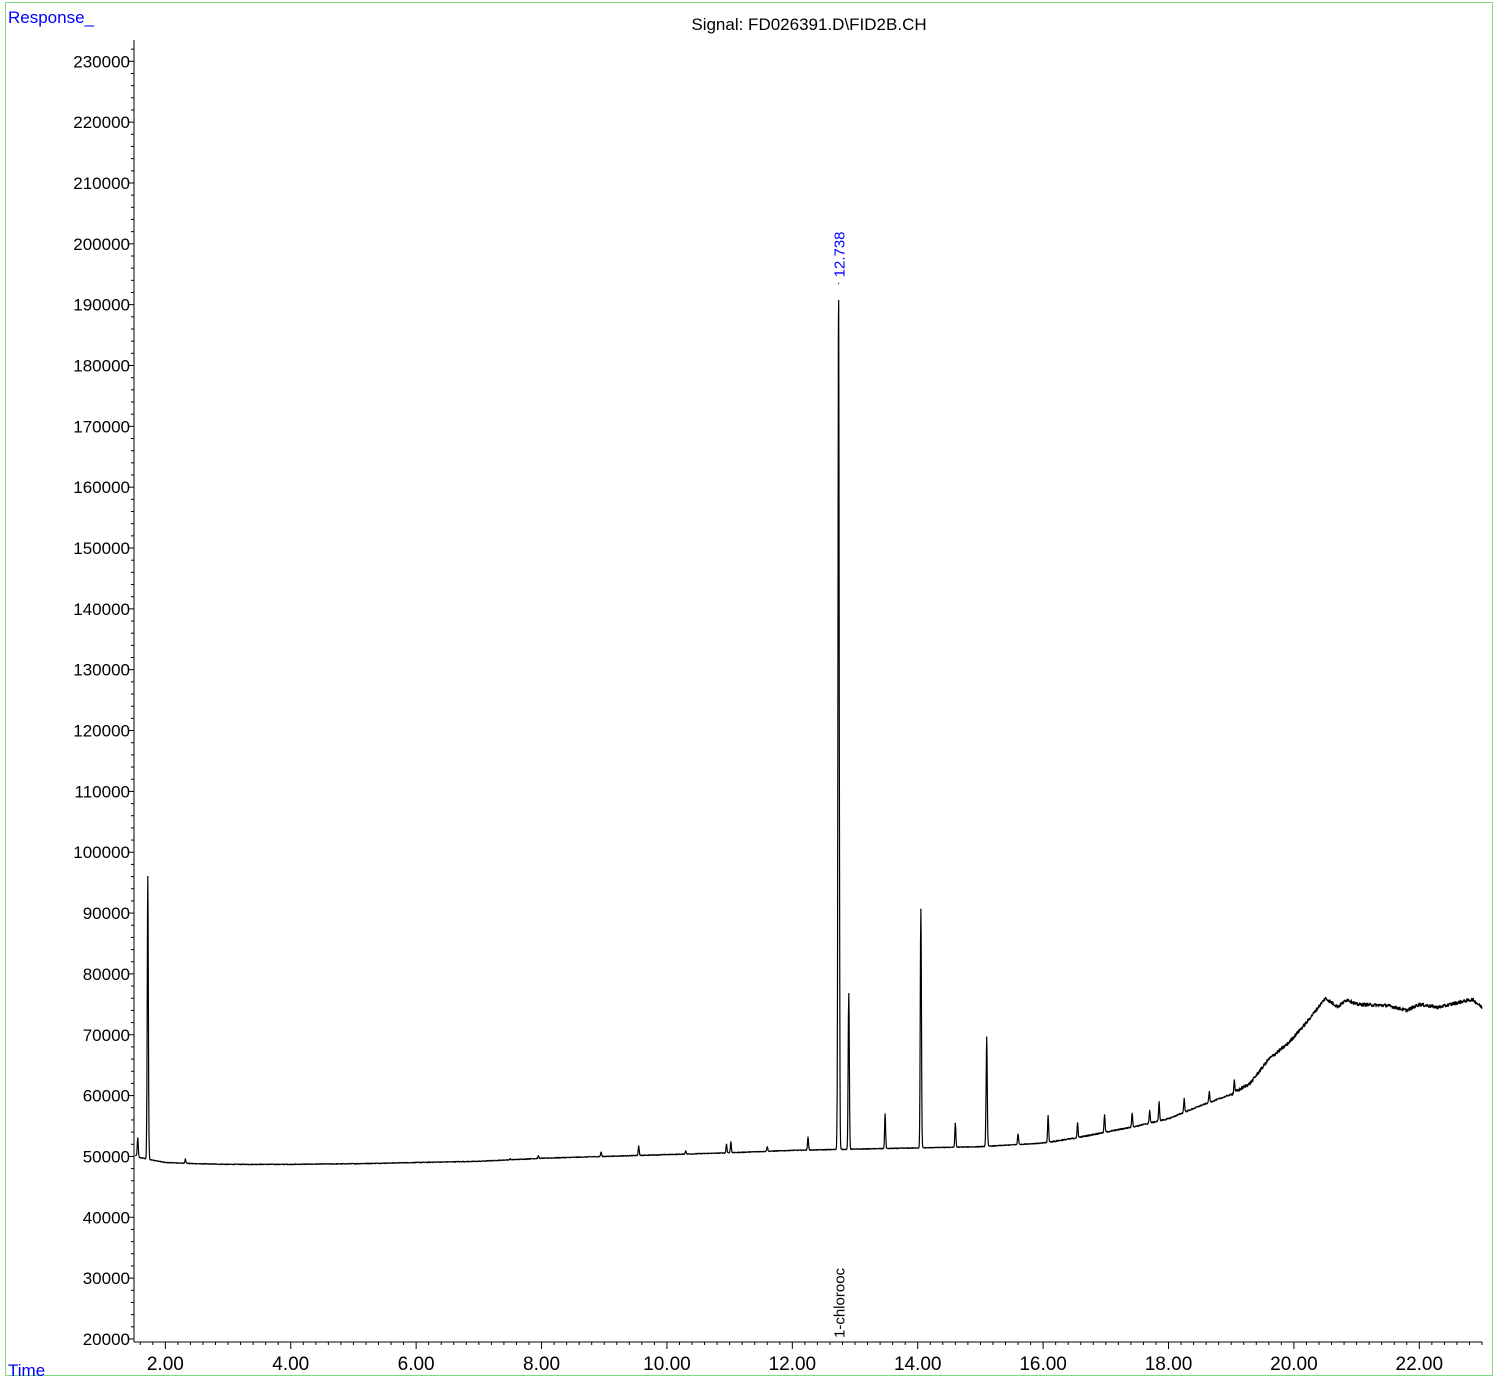 The width and height of the screenshot is (1499, 1380). I want to click on y-tick-label: 100000, so click(101, 852).